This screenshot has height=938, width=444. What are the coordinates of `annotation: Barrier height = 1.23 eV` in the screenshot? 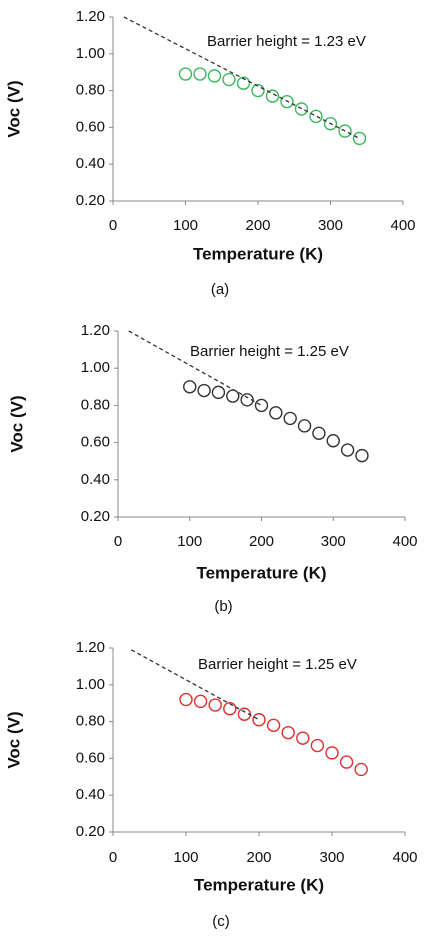 It's located at (286, 41).